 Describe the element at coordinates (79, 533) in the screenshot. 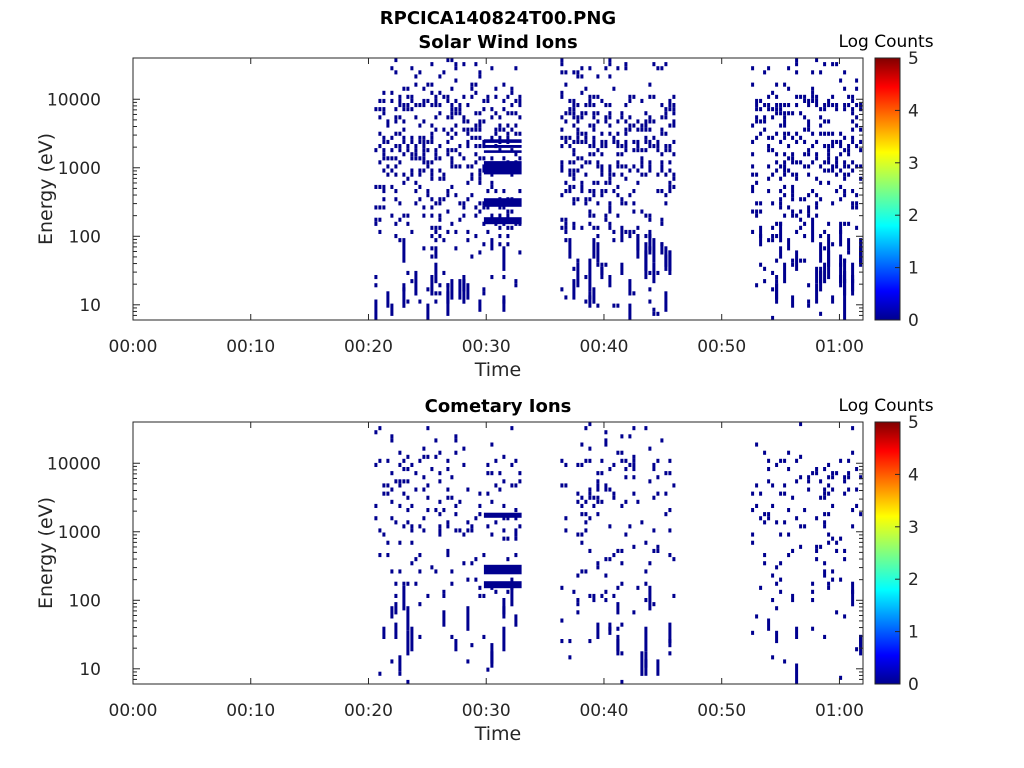

I see `y-tick-label: 1000` at that location.